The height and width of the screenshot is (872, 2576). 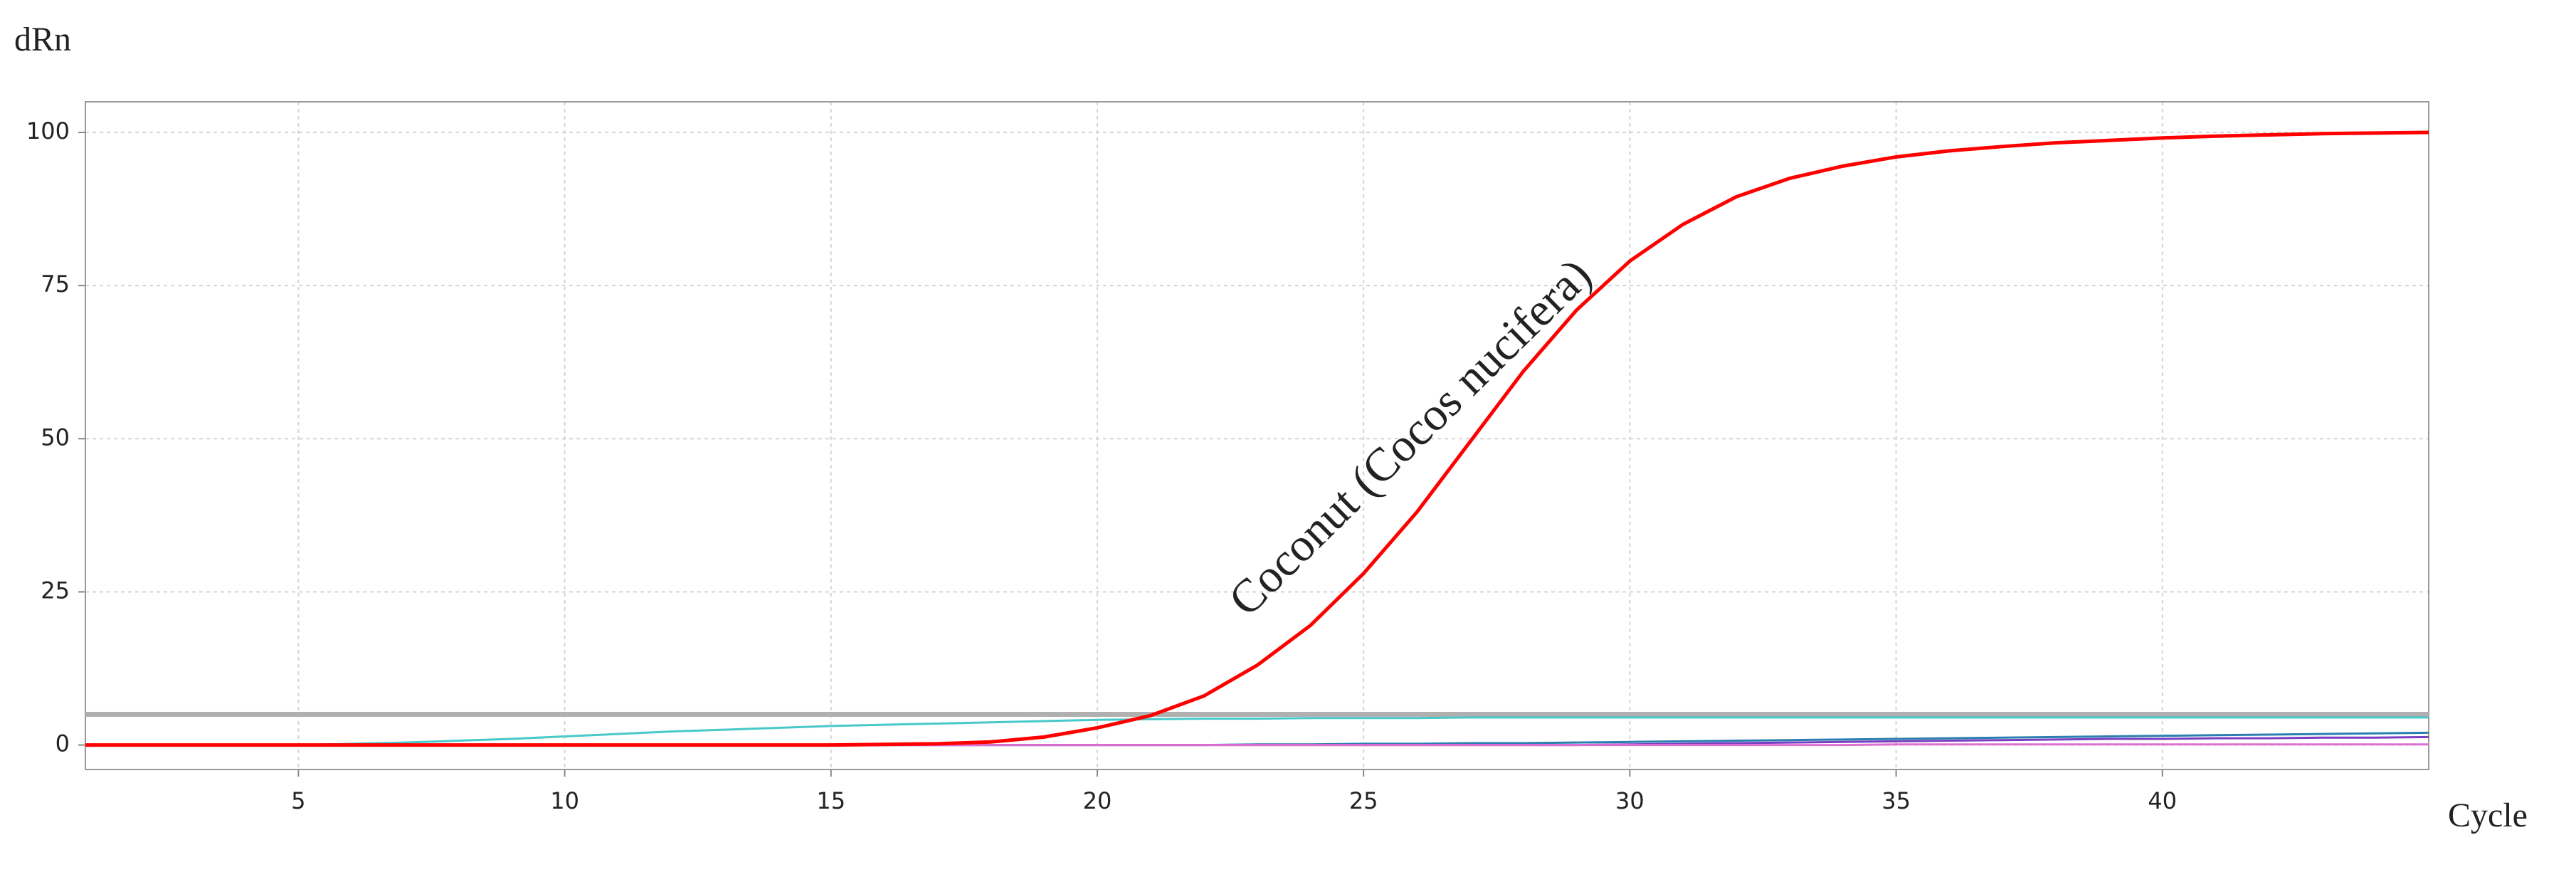 I want to click on x-tick-label: 10, so click(x=564, y=800).